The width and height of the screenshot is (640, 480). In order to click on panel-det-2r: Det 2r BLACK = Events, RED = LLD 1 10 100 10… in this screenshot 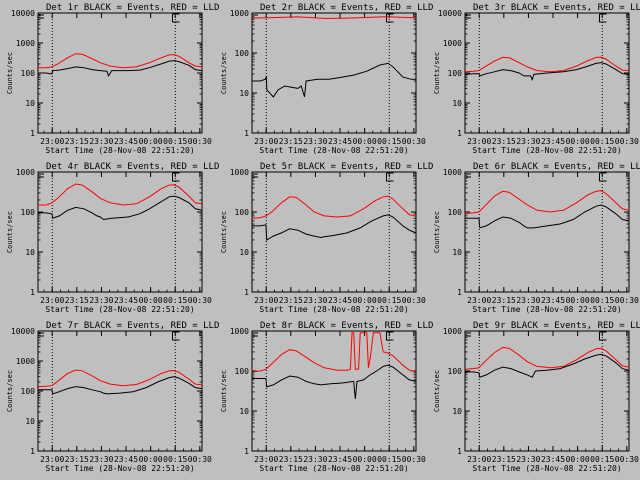, I will do `click(326, 79)`.